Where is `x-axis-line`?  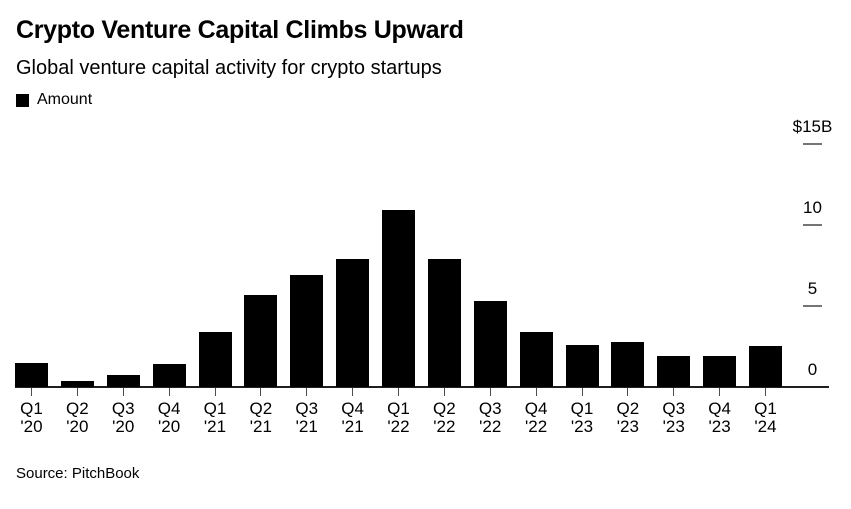 x-axis-line is located at coordinates (422, 387).